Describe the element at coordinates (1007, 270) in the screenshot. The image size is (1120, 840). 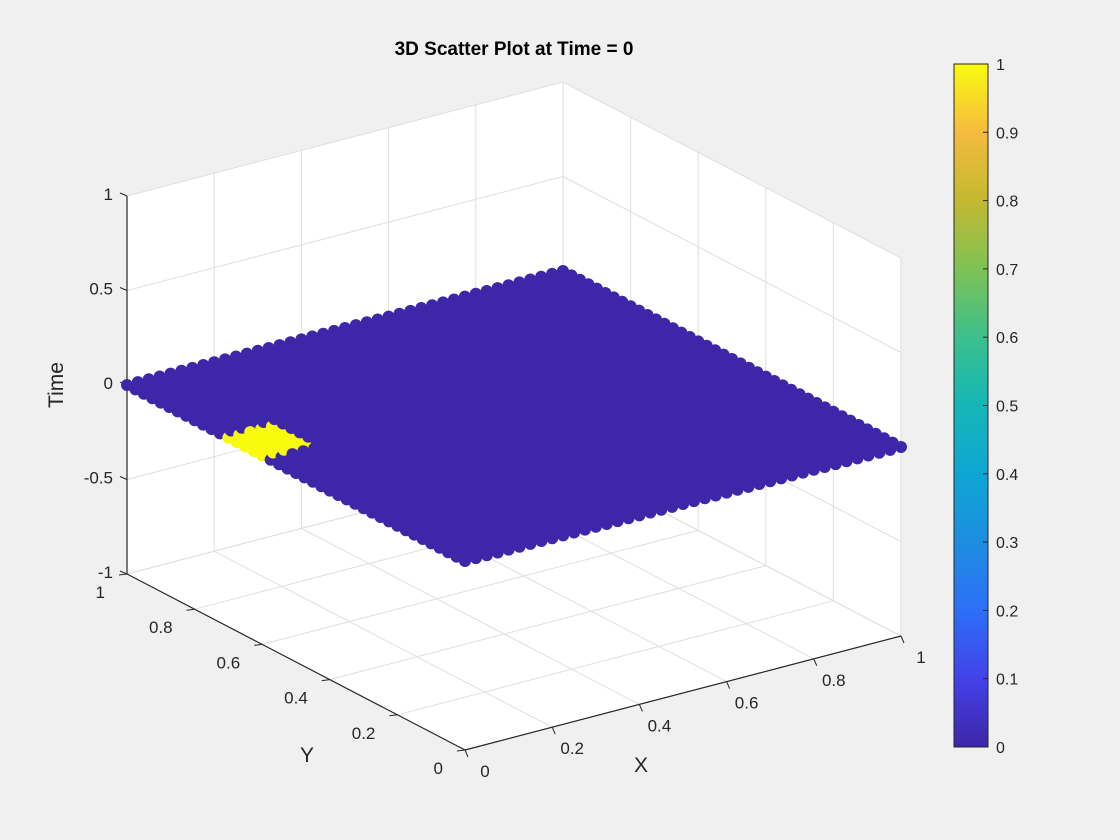
I see `colorbar-tick-label: 0.7` at that location.